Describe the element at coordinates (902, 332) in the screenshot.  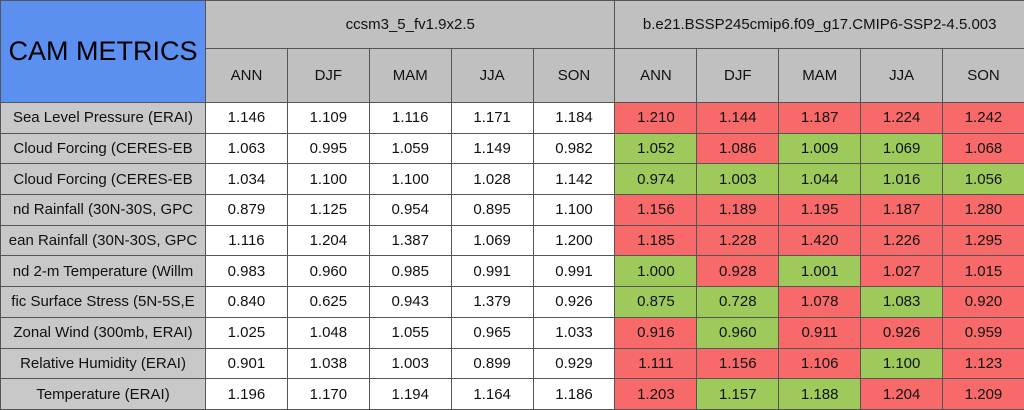
I see `metric-value: 0.926` at that location.